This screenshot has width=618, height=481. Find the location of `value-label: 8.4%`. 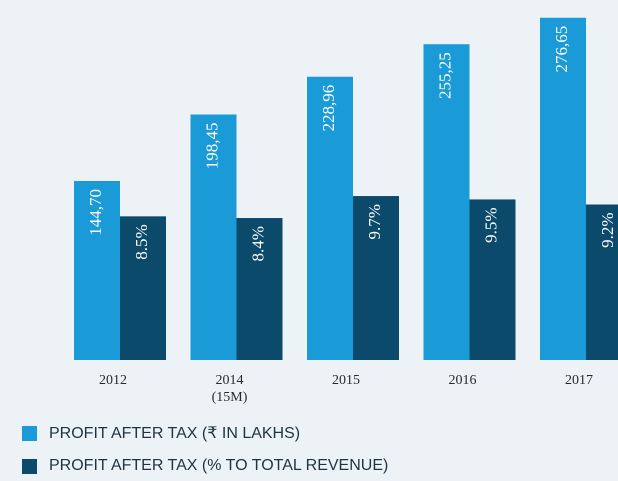

value-label: 8.4% is located at coordinates (257, 243).